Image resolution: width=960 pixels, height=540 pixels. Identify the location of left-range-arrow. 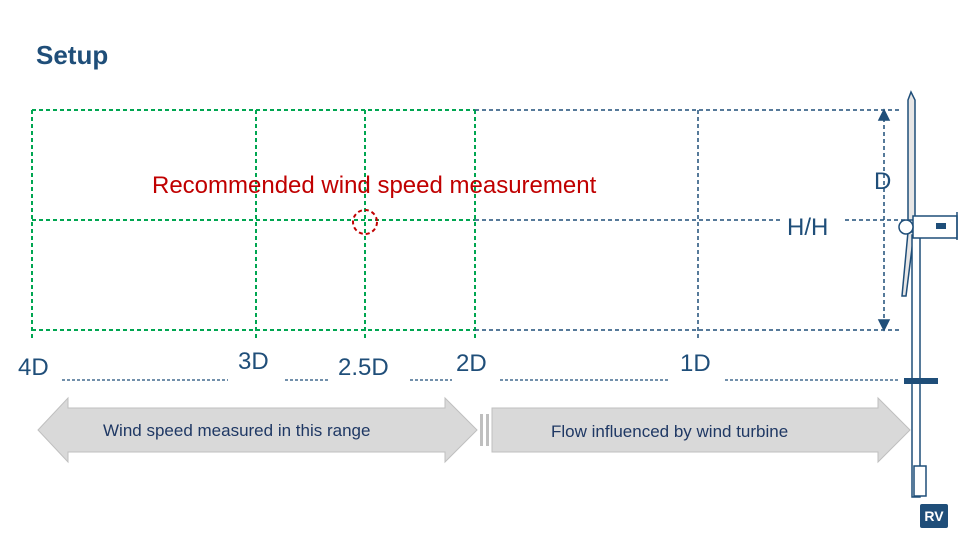
(257, 430).